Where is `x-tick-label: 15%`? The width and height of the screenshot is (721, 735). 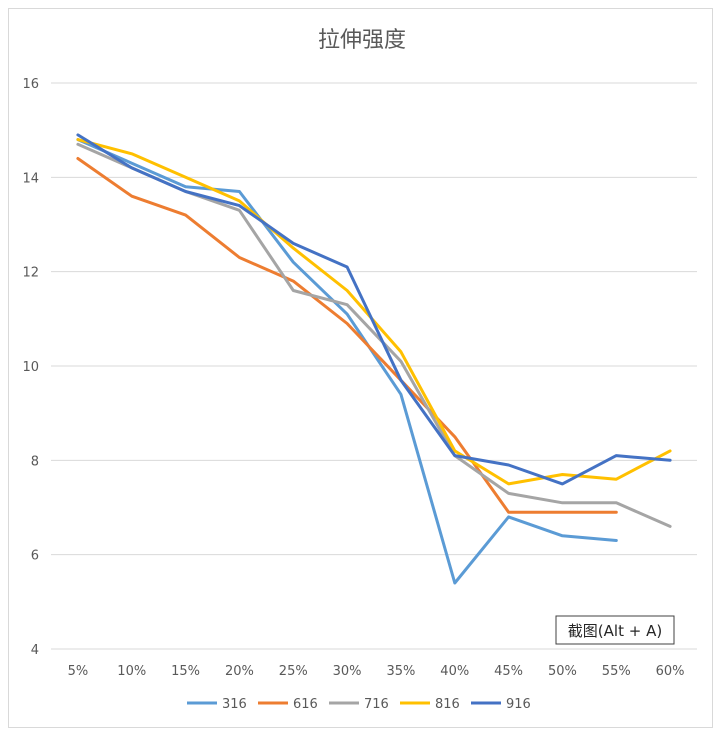 x-tick-label: 15% is located at coordinates (185, 671).